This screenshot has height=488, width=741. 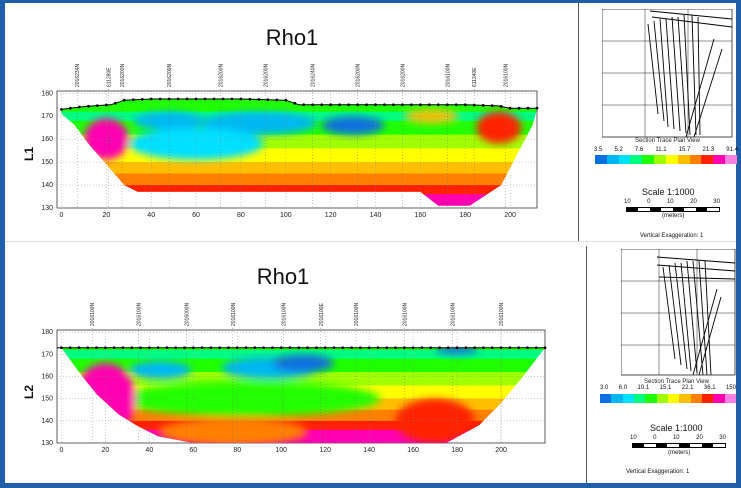 What do you see at coordinates (331, 215) in the screenshot?
I see `x-tick-label: 120` at bounding box center [331, 215].